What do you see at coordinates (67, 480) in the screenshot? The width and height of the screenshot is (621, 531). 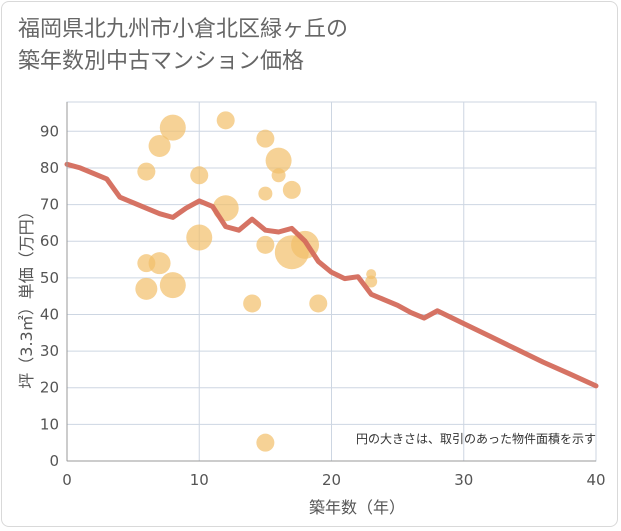 I see `x-tick-label: 0` at bounding box center [67, 480].